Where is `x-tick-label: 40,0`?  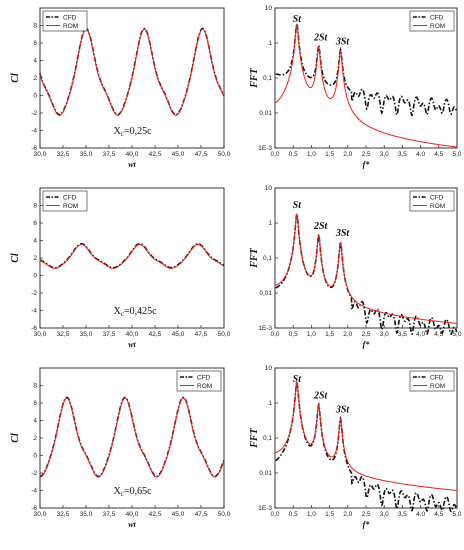 x-tick-label: 40,0 is located at coordinates (132, 514).